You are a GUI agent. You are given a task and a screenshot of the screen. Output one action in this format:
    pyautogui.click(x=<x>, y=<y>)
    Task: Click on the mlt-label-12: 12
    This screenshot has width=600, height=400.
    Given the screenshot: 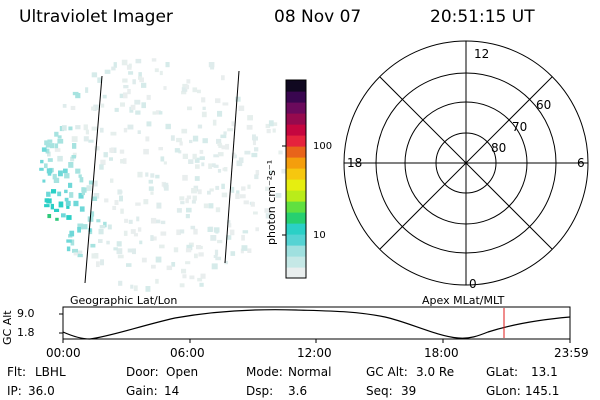 What is the action you would take?
    pyautogui.click(x=482, y=54)
    